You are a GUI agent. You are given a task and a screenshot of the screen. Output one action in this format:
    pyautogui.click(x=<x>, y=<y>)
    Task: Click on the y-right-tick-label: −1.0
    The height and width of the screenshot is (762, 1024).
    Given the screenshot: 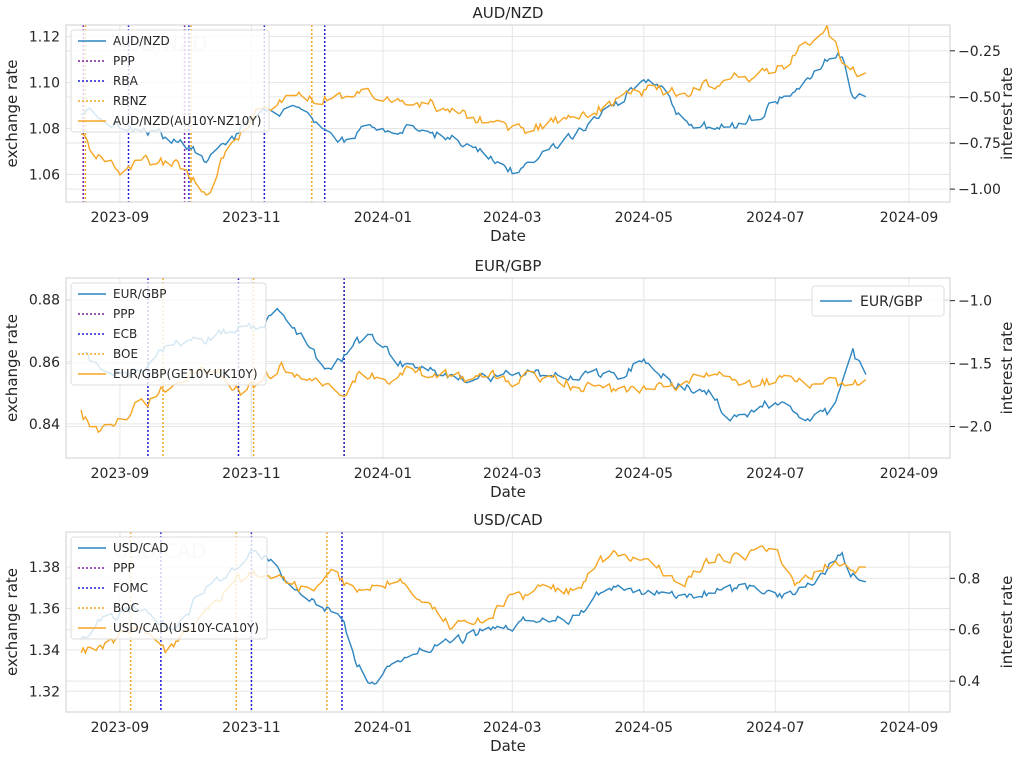 What is the action you would take?
    pyautogui.click(x=975, y=302)
    